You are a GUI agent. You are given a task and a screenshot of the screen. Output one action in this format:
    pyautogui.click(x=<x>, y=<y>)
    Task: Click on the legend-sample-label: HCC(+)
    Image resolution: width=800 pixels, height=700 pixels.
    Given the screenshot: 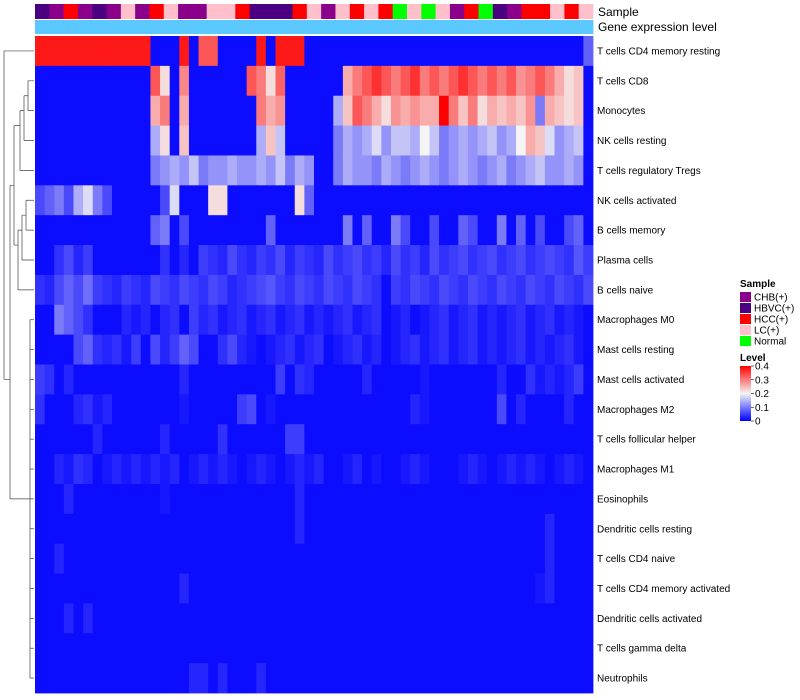 What is the action you would take?
    pyautogui.click(x=771, y=320)
    